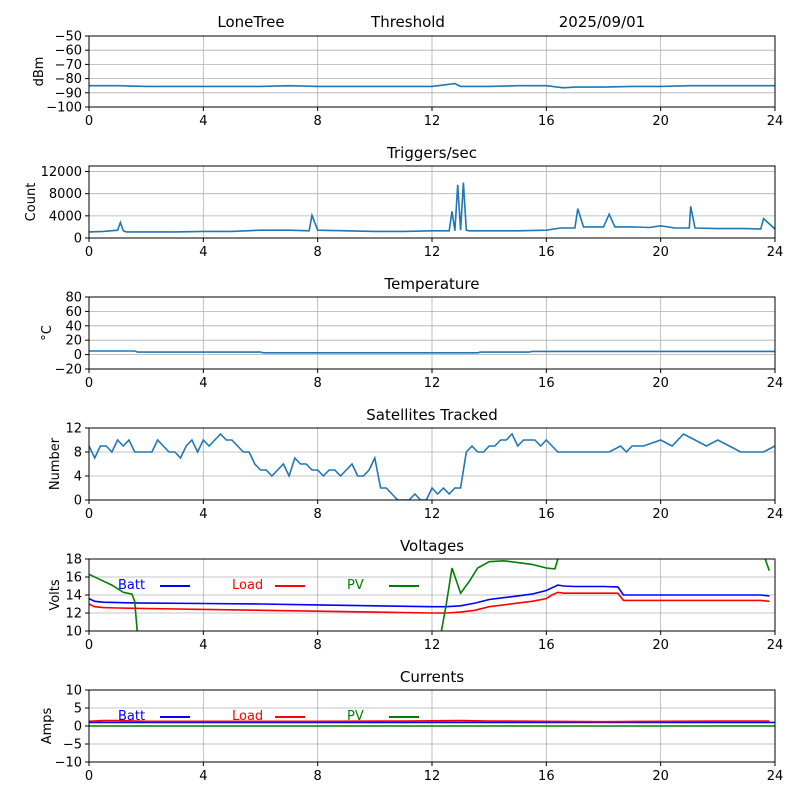 The image size is (800, 800). I want to click on header-date: 2025/09/01, so click(602, 22).